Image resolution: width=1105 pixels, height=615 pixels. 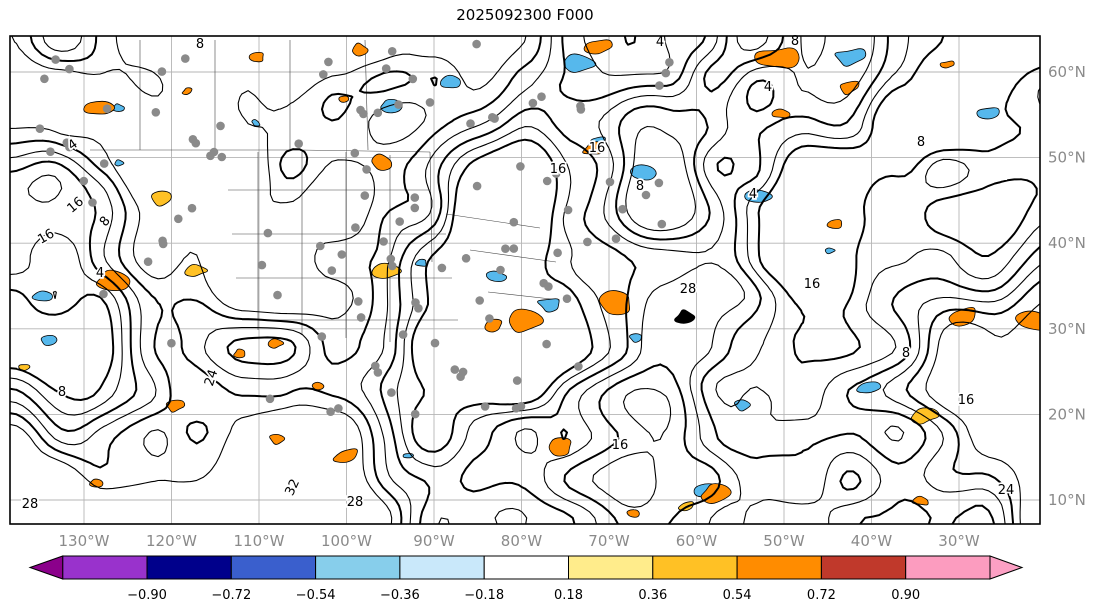 What do you see at coordinates (1067, 500) in the screenshot?
I see `y-tick-label: 10°N` at bounding box center [1067, 500].